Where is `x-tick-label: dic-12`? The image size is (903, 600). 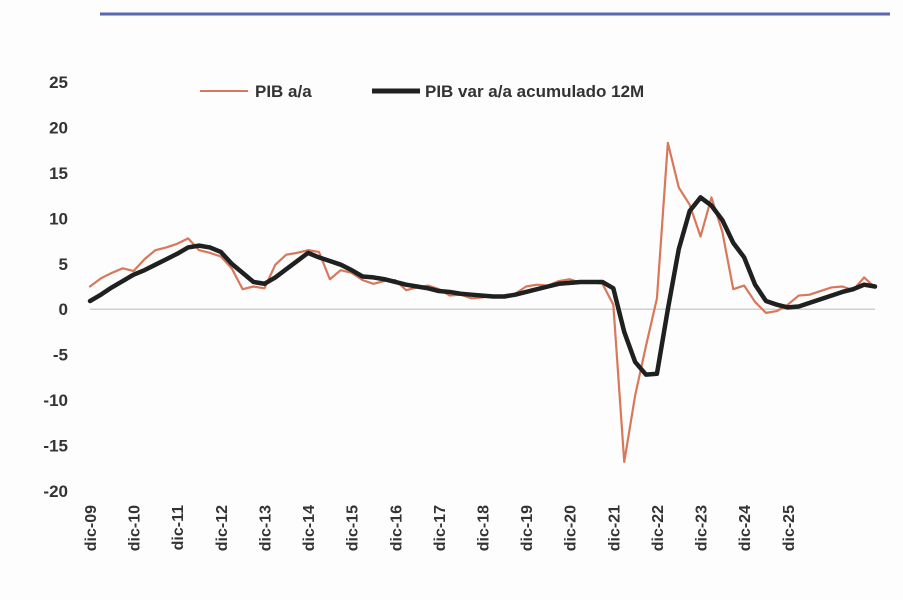
x-tick-label: dic-12 is located at coordinates (222, 528).